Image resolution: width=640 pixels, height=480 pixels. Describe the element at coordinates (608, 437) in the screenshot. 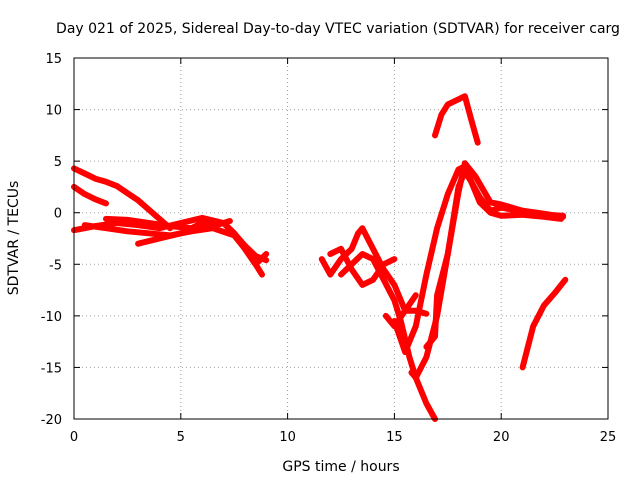

I see `x-tick-label: 25` at that location.